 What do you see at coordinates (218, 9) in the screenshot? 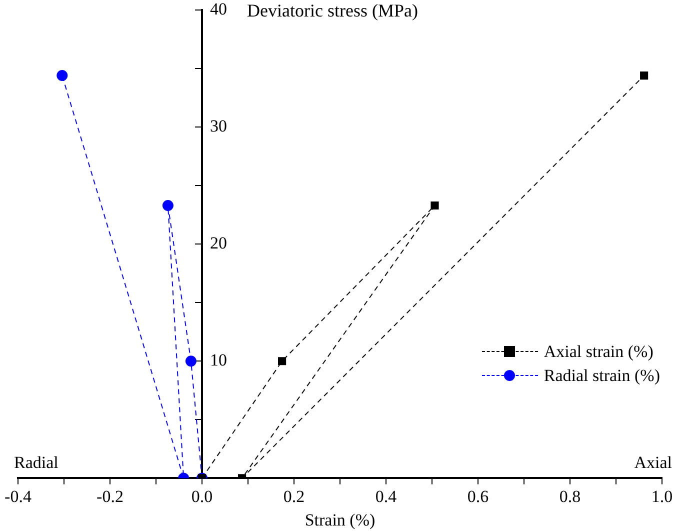
I see `y-tick-label: 40` at bounding box center [218, 9].